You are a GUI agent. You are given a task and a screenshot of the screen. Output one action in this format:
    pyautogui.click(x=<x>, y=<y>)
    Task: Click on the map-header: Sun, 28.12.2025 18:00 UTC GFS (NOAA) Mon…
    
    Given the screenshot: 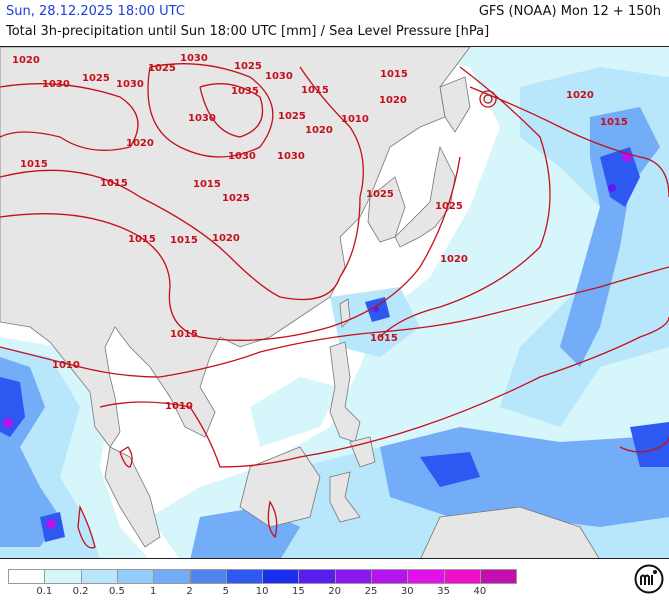 What is the action you would take?
    pyautogui.click(x=334, y=23)
    